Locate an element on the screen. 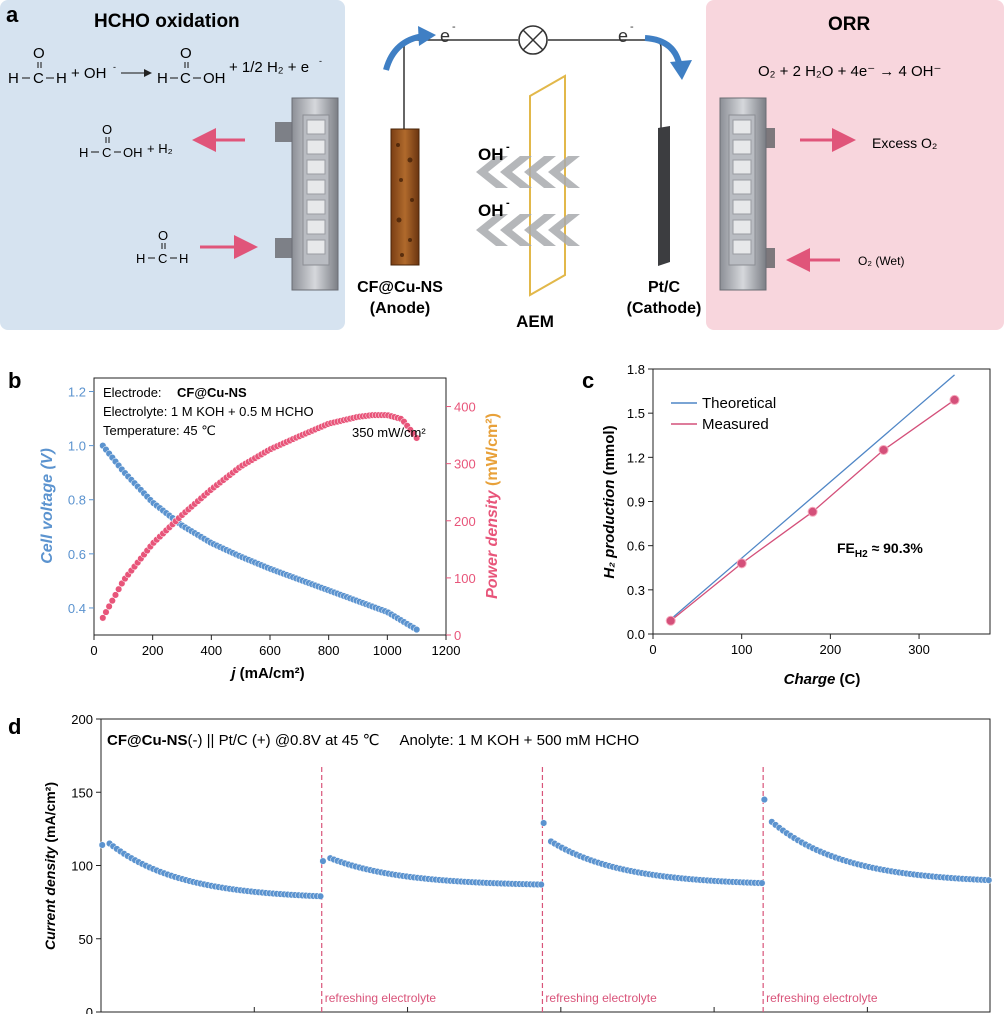 This screenshot has height=1014, width=1006. b-xtick-label: 1000 is located at coordinates (387, 650).